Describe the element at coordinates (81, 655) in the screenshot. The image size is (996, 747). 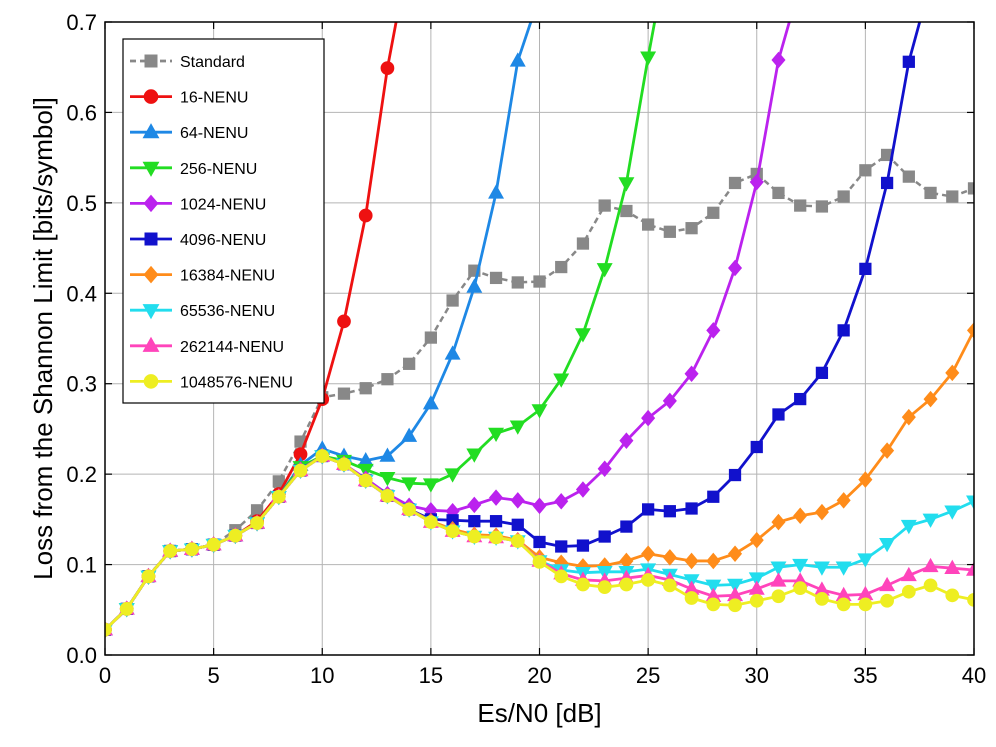
I see `y-tick-label: 0.0` at that location.